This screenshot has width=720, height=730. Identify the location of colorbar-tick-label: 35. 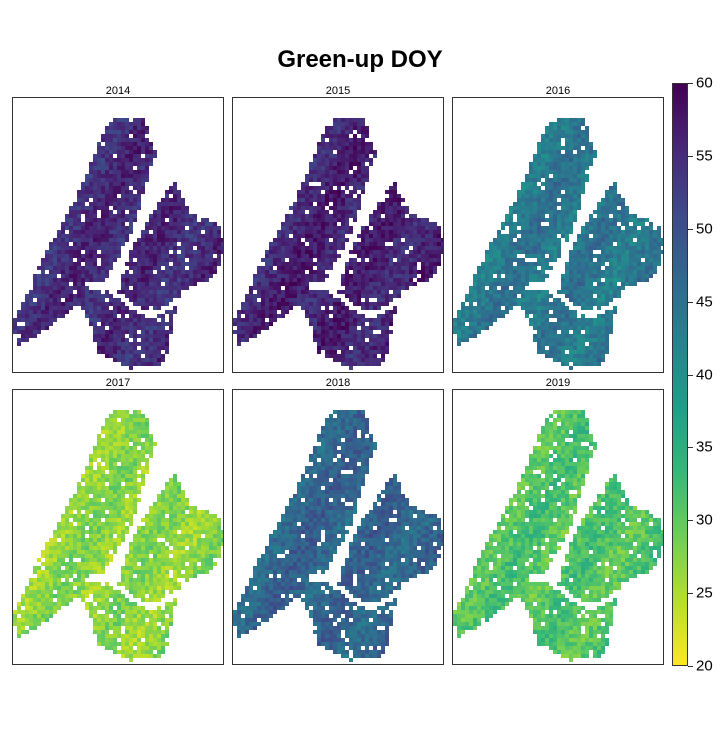
(704, 447).